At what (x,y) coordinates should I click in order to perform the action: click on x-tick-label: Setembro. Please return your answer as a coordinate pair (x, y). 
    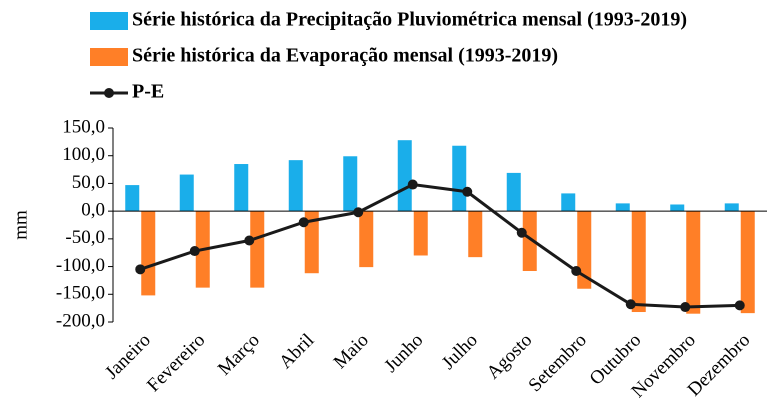
    Looking at the image, I should click on (558, 363).